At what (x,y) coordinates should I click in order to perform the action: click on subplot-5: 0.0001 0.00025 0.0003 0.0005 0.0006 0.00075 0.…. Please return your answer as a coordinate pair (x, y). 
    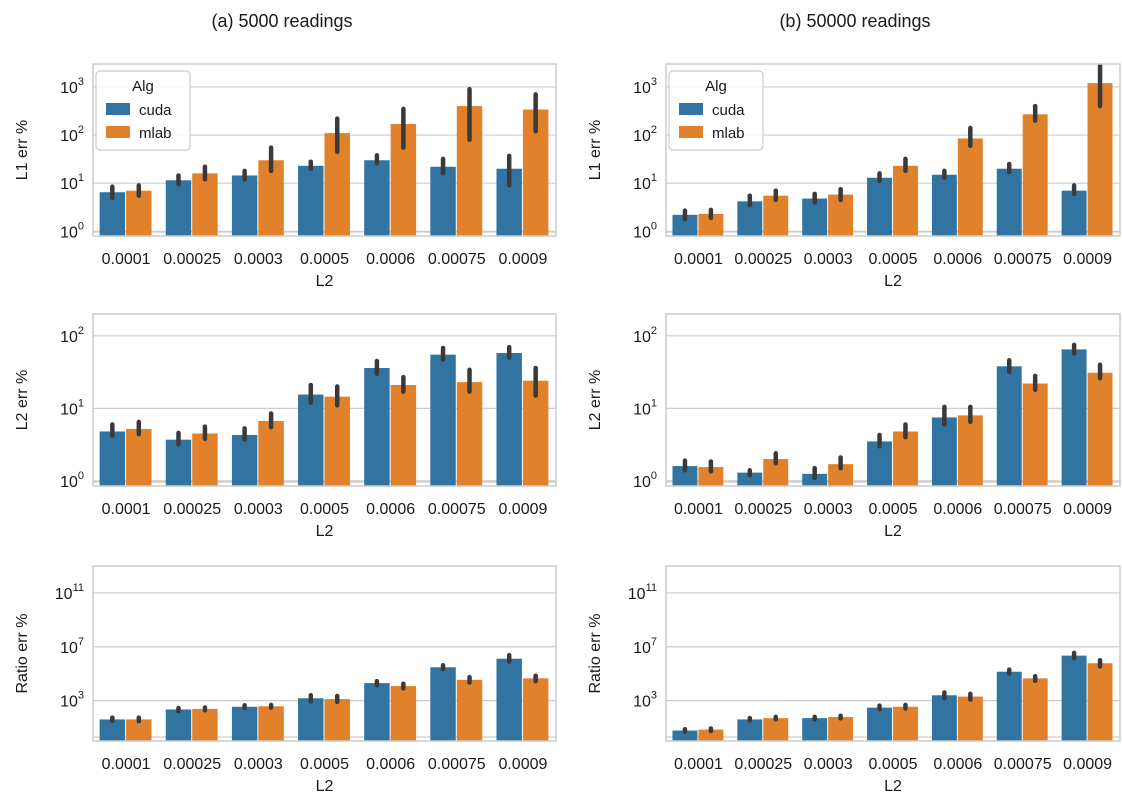
    Looking at the image, I should click on (854, 680).